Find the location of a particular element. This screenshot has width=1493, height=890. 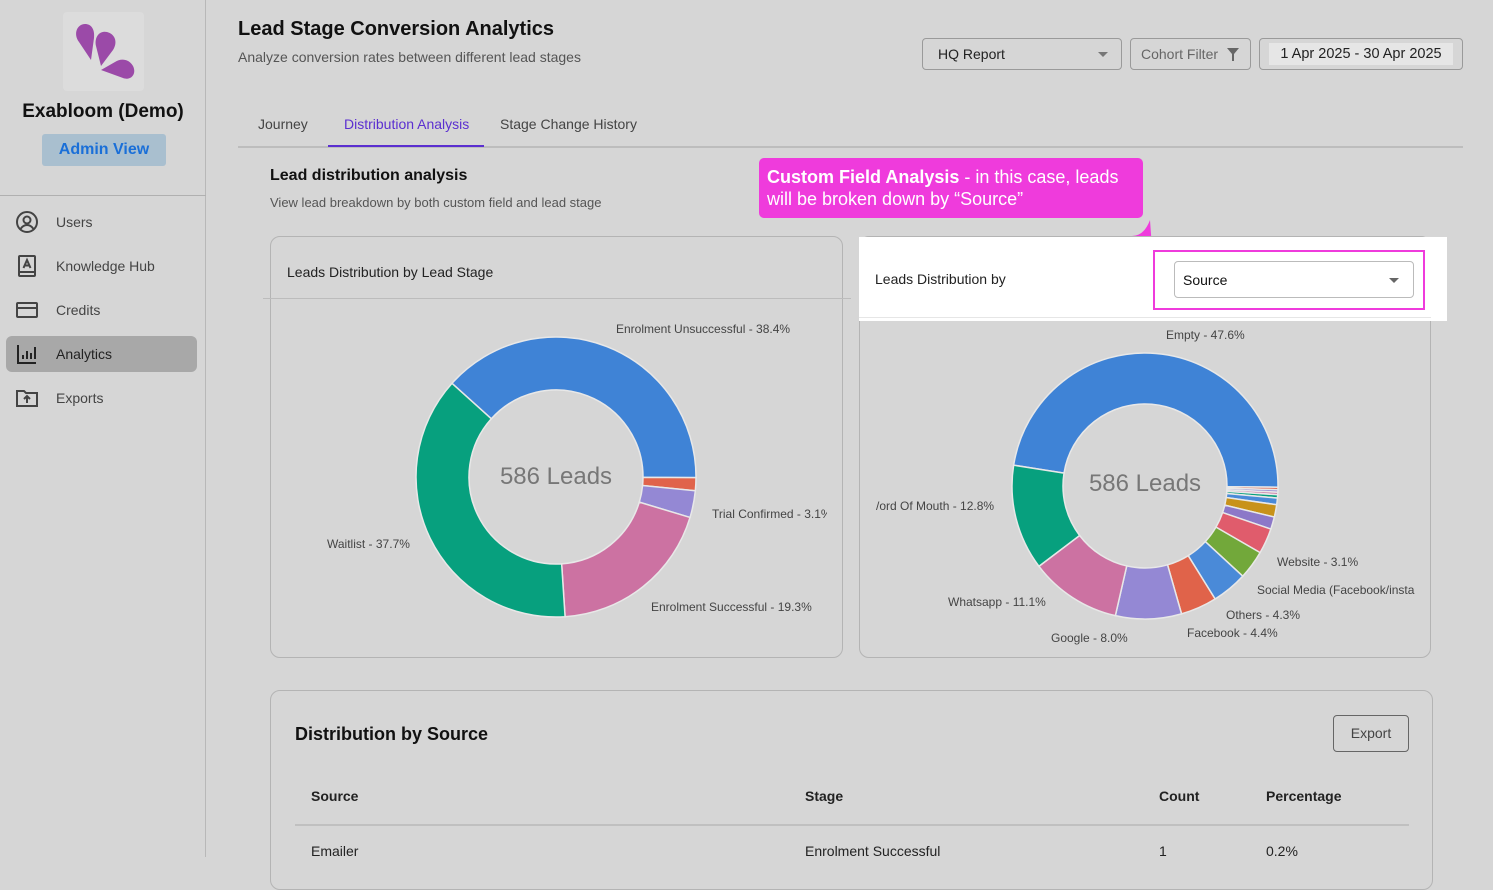

slice-label: Social Media (Facebook/insta is located at coordinates (1336, 590).